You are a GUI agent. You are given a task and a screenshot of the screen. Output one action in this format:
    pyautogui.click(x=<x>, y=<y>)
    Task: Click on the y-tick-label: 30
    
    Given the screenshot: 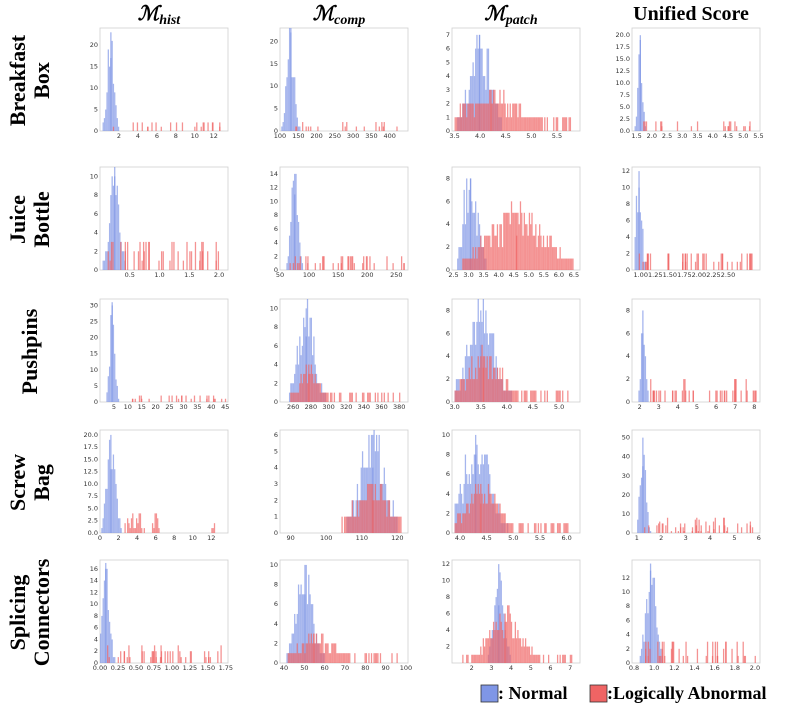 What is the action you would take?
    pyautogui.click(x=626, y=476)
    